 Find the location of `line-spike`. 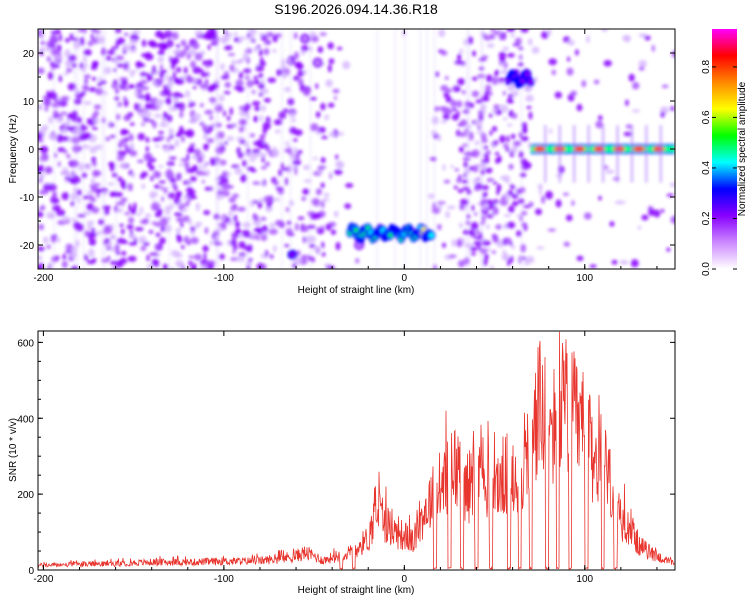

line-spike is located at coordinates (603, 154).